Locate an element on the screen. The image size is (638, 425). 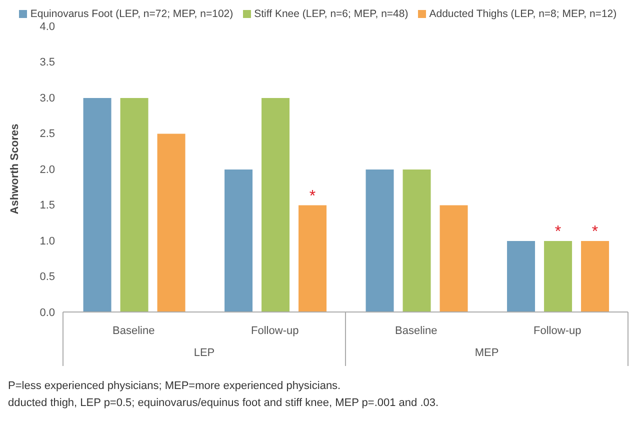
text: MEP is located at coordinates (486, 353).